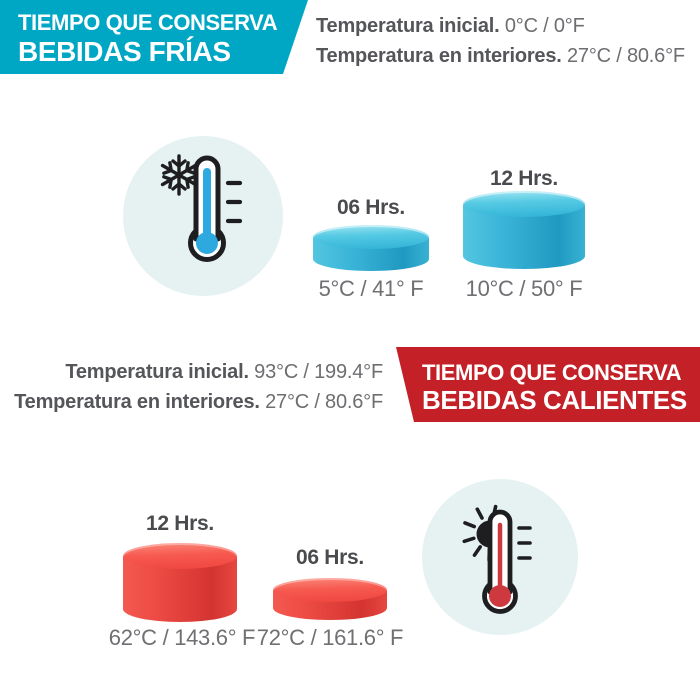  I want to click on hot-12h-temperature-label: 62°C / 143.6° F, so click(182, 637).